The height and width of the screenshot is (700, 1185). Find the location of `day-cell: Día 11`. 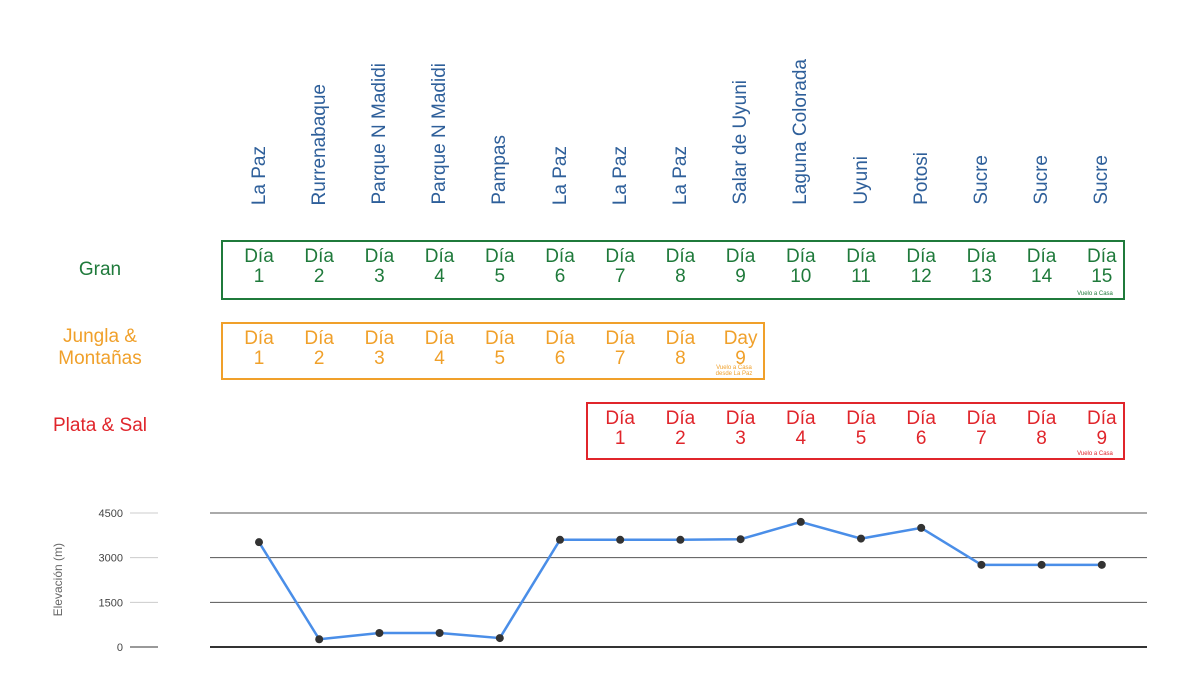

day-cell: Día 11 is located at coordinates (861, 267).